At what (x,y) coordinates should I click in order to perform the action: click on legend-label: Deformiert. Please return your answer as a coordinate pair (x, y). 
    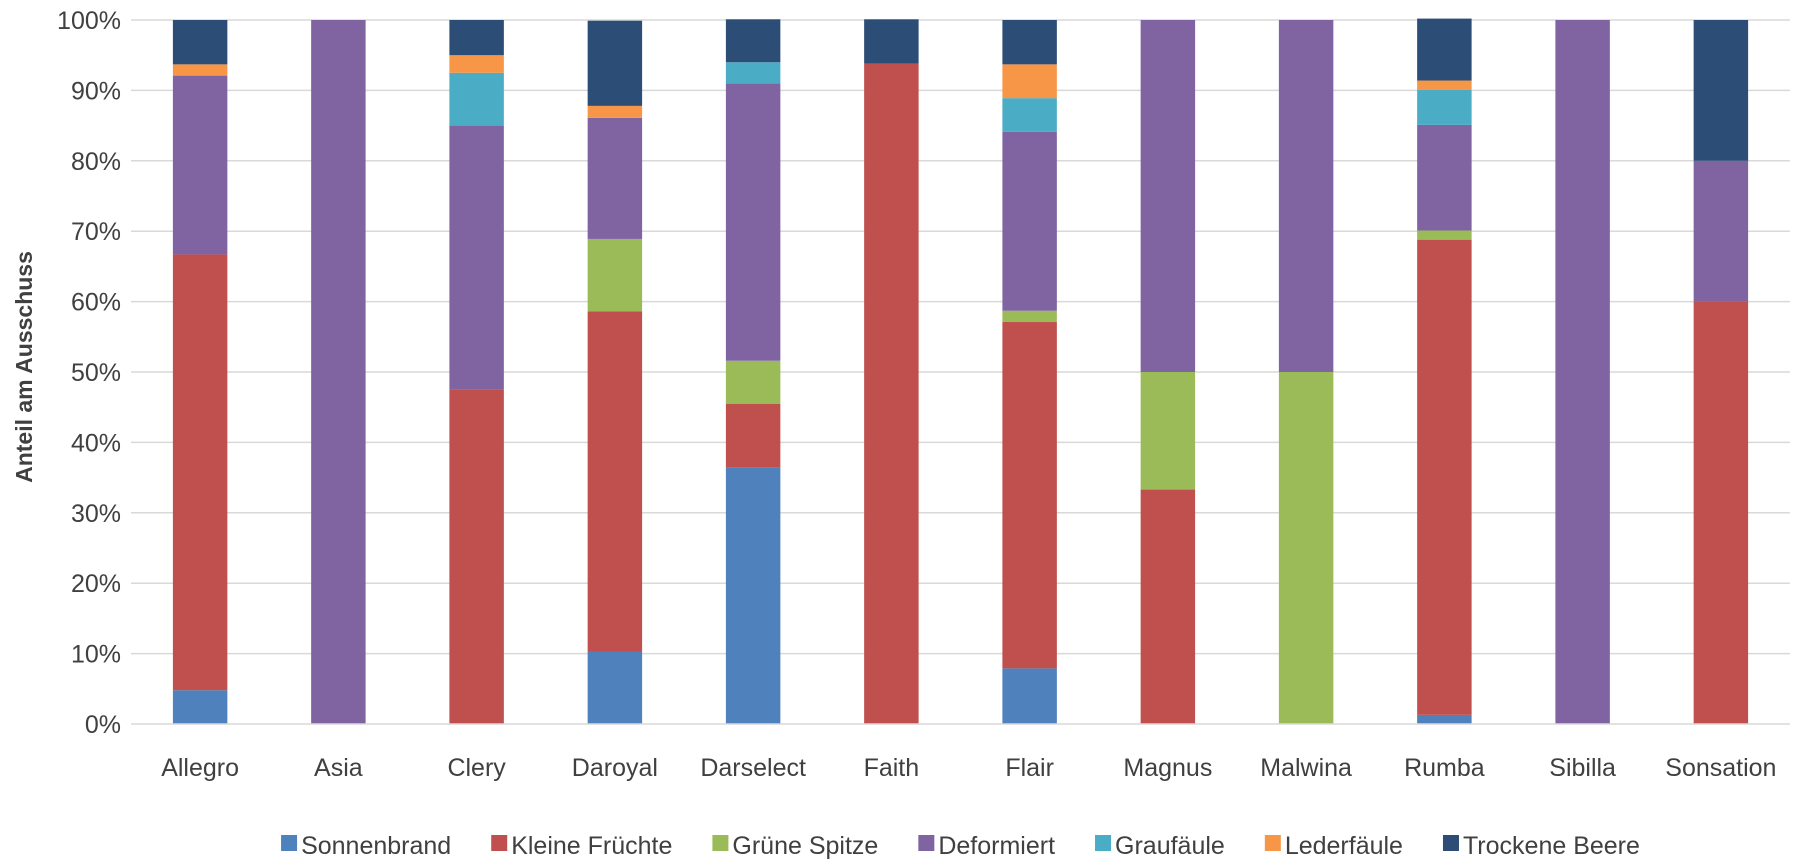
    Looking at the image, I should click on (996, 846).